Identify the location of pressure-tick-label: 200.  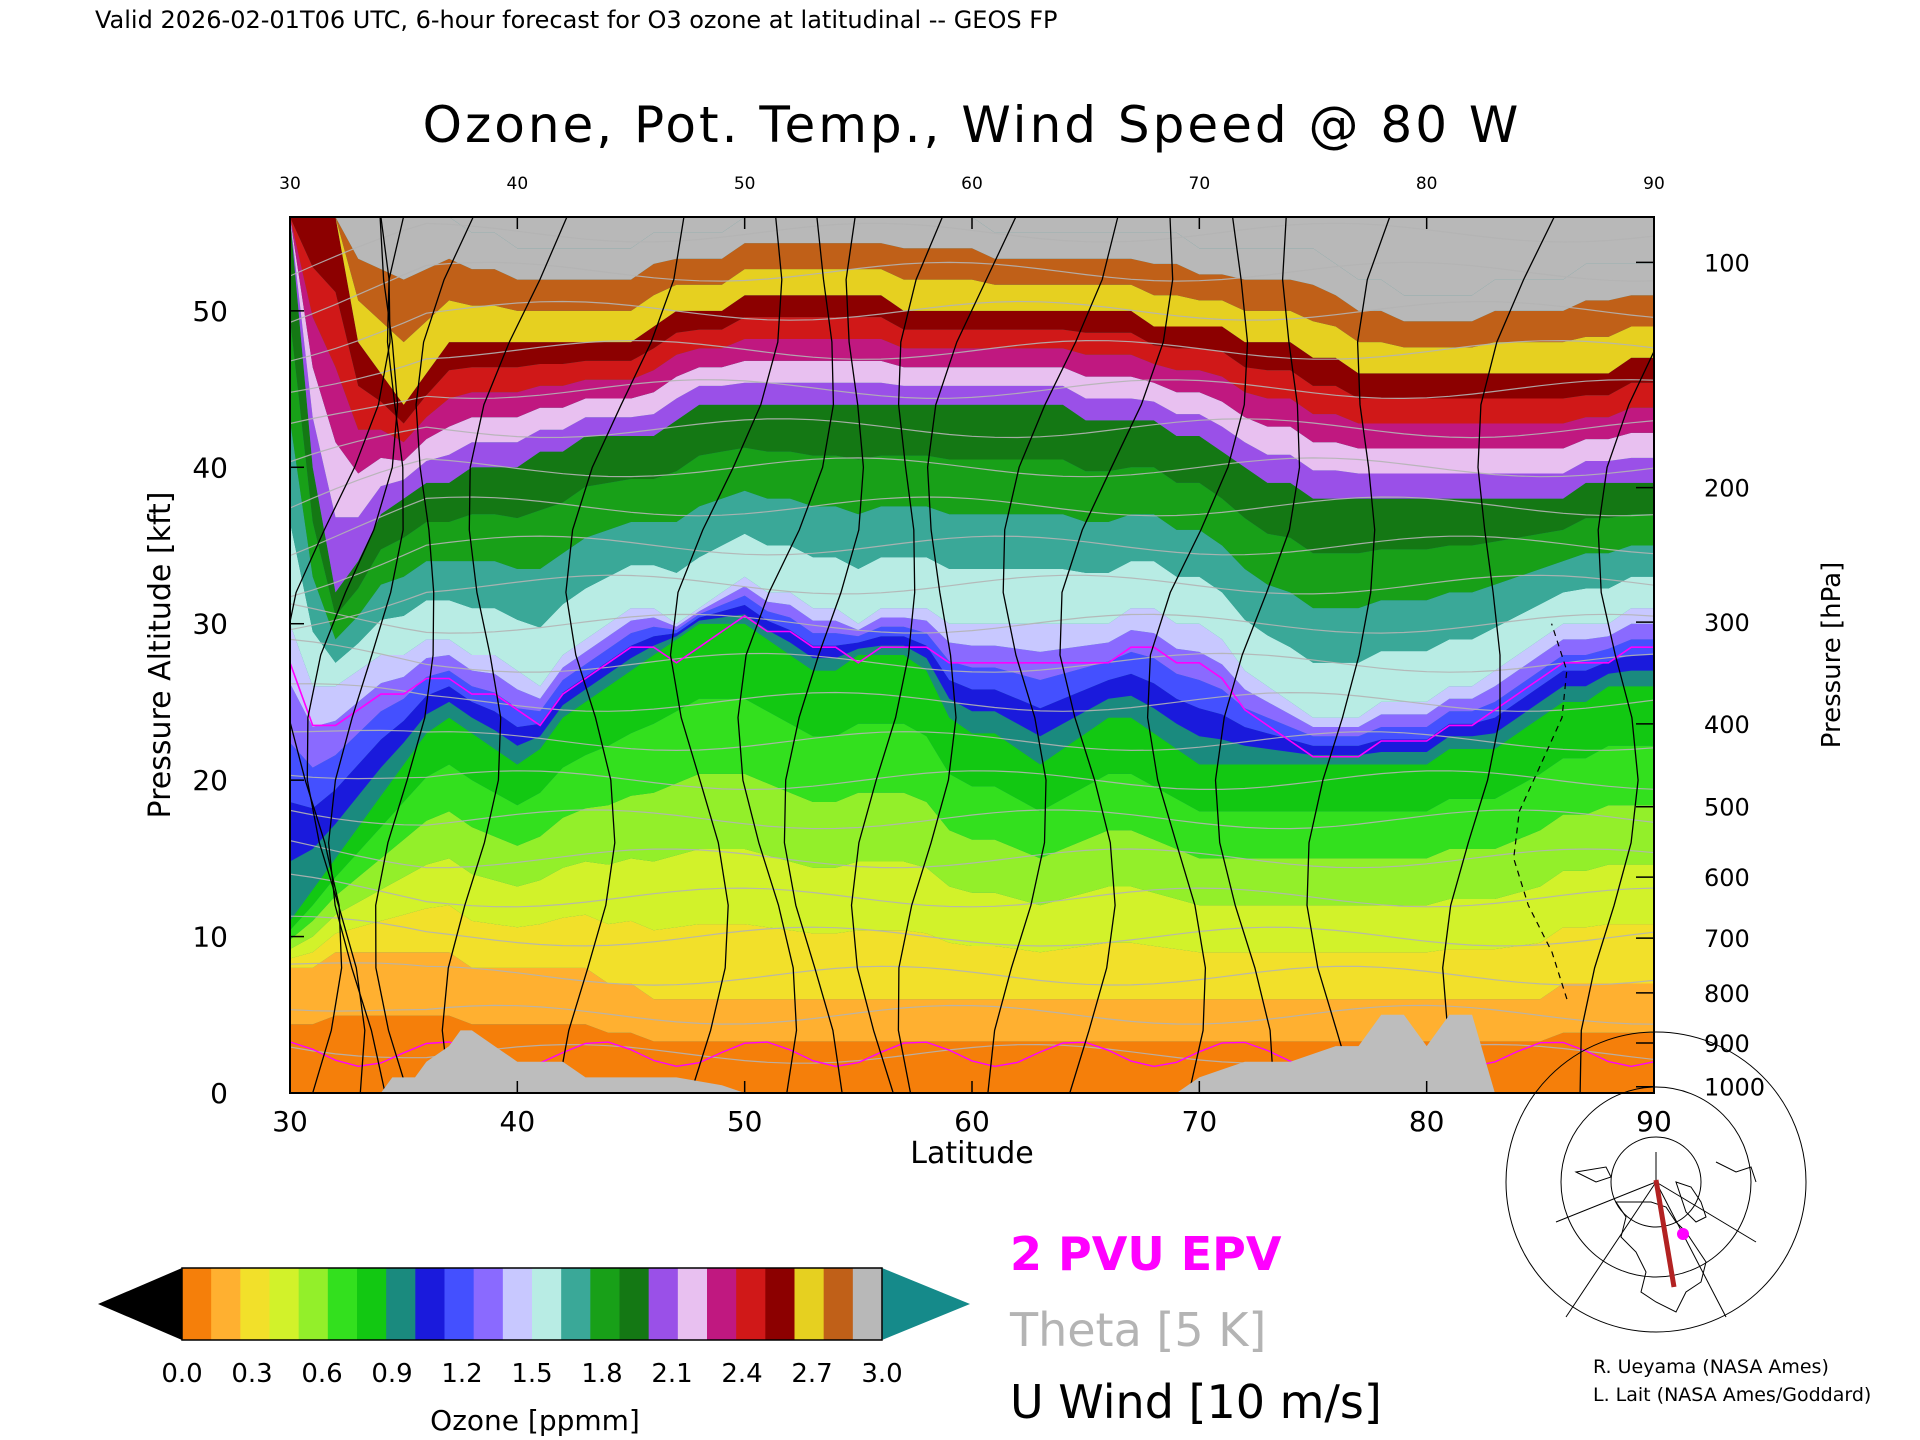
(1727, 489).